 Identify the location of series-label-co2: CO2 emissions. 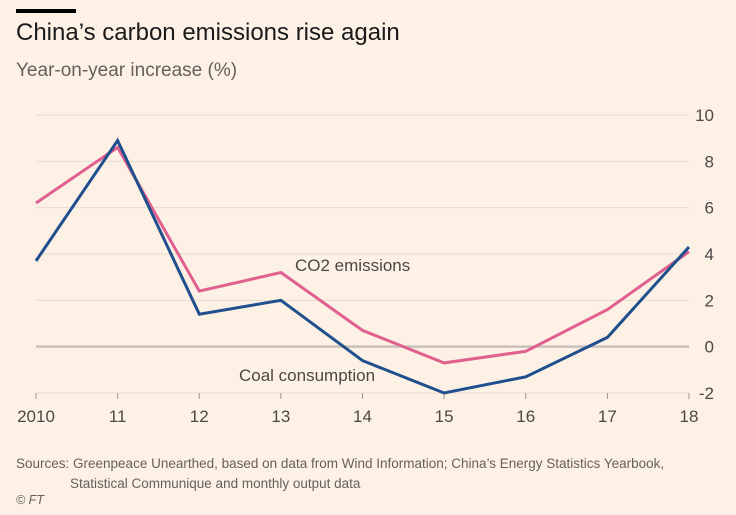
(352, 265).